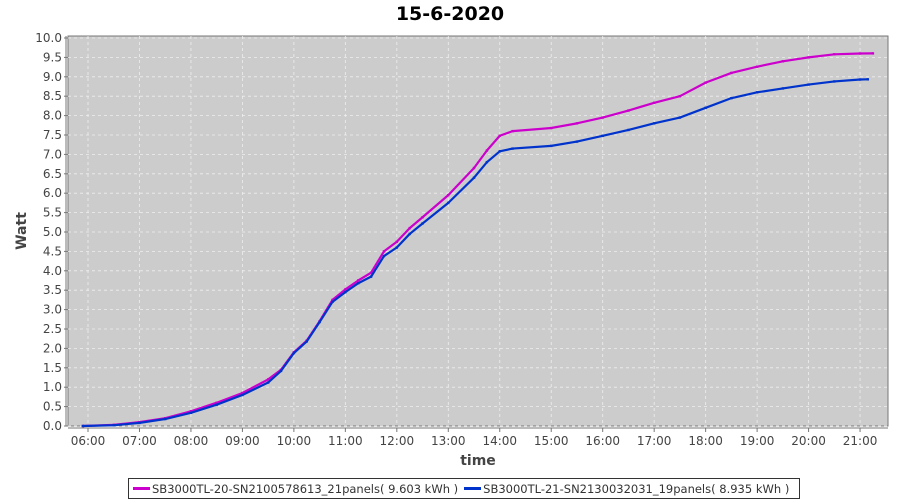 The width and height of the screenshot is (900, 500). What do you see at coordinates (52, 213) in the screenshot?
I see `y-tick-label: 5.5` at bounding box center [52, 213].